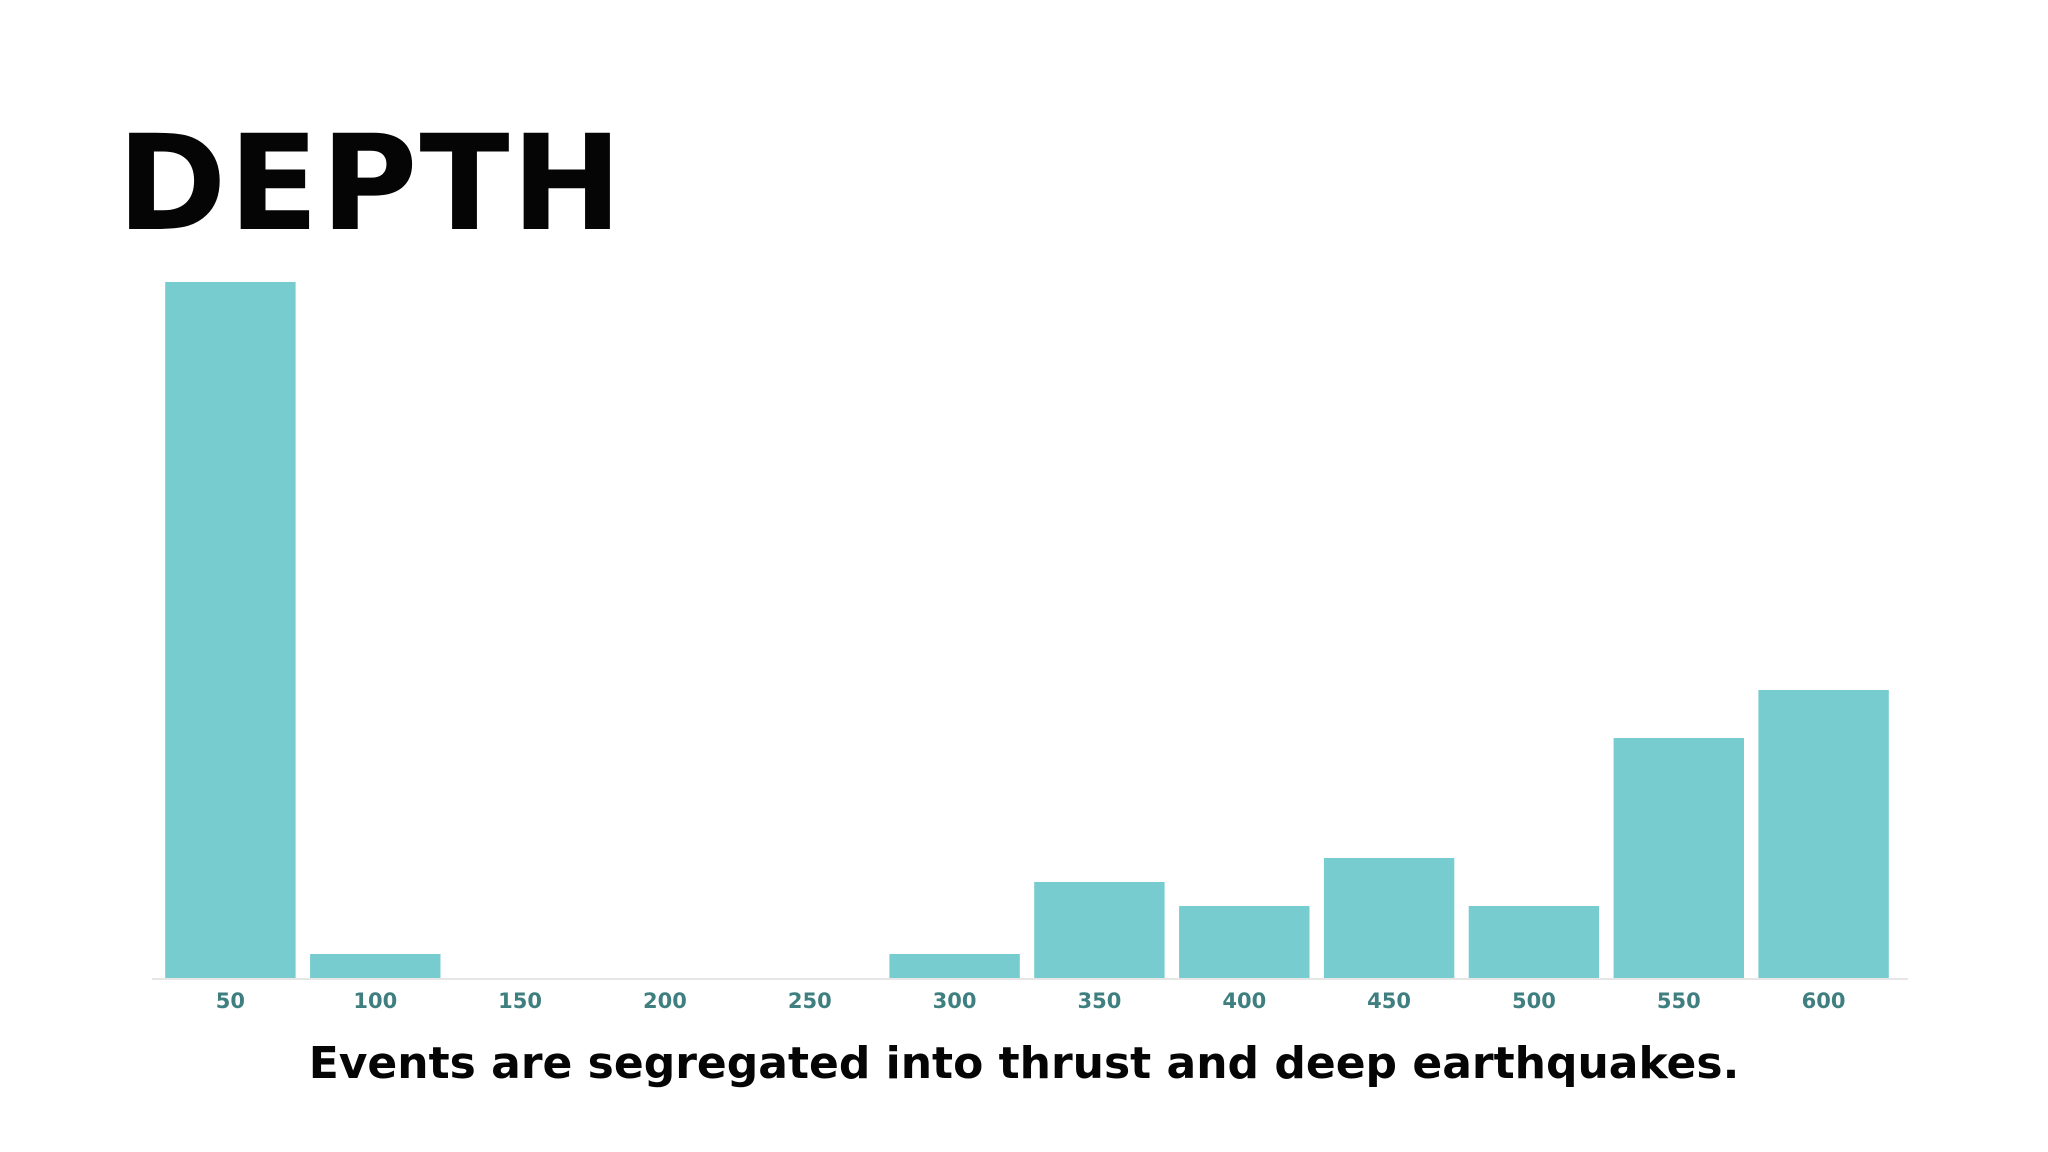 Image resolution: width=2048 pixels, height=1152 pixels. Describe the element at coordinates (665, 1001) in the screenshot. I see `x-tick-label-200: 200` at that location.